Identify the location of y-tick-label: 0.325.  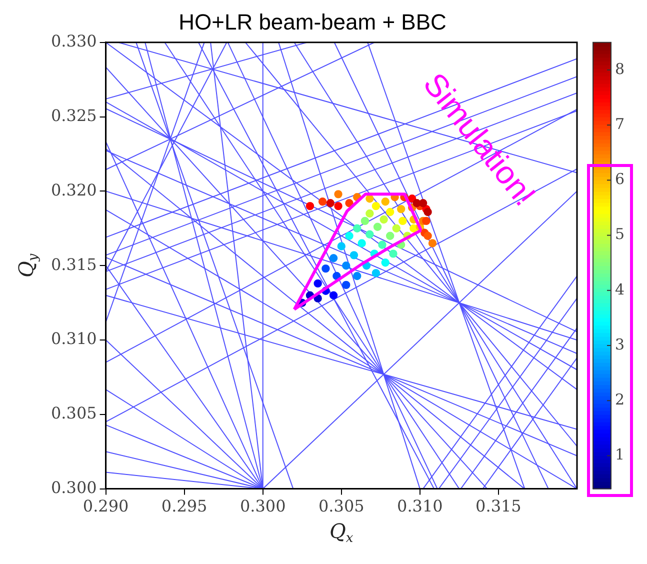
(73, 115).